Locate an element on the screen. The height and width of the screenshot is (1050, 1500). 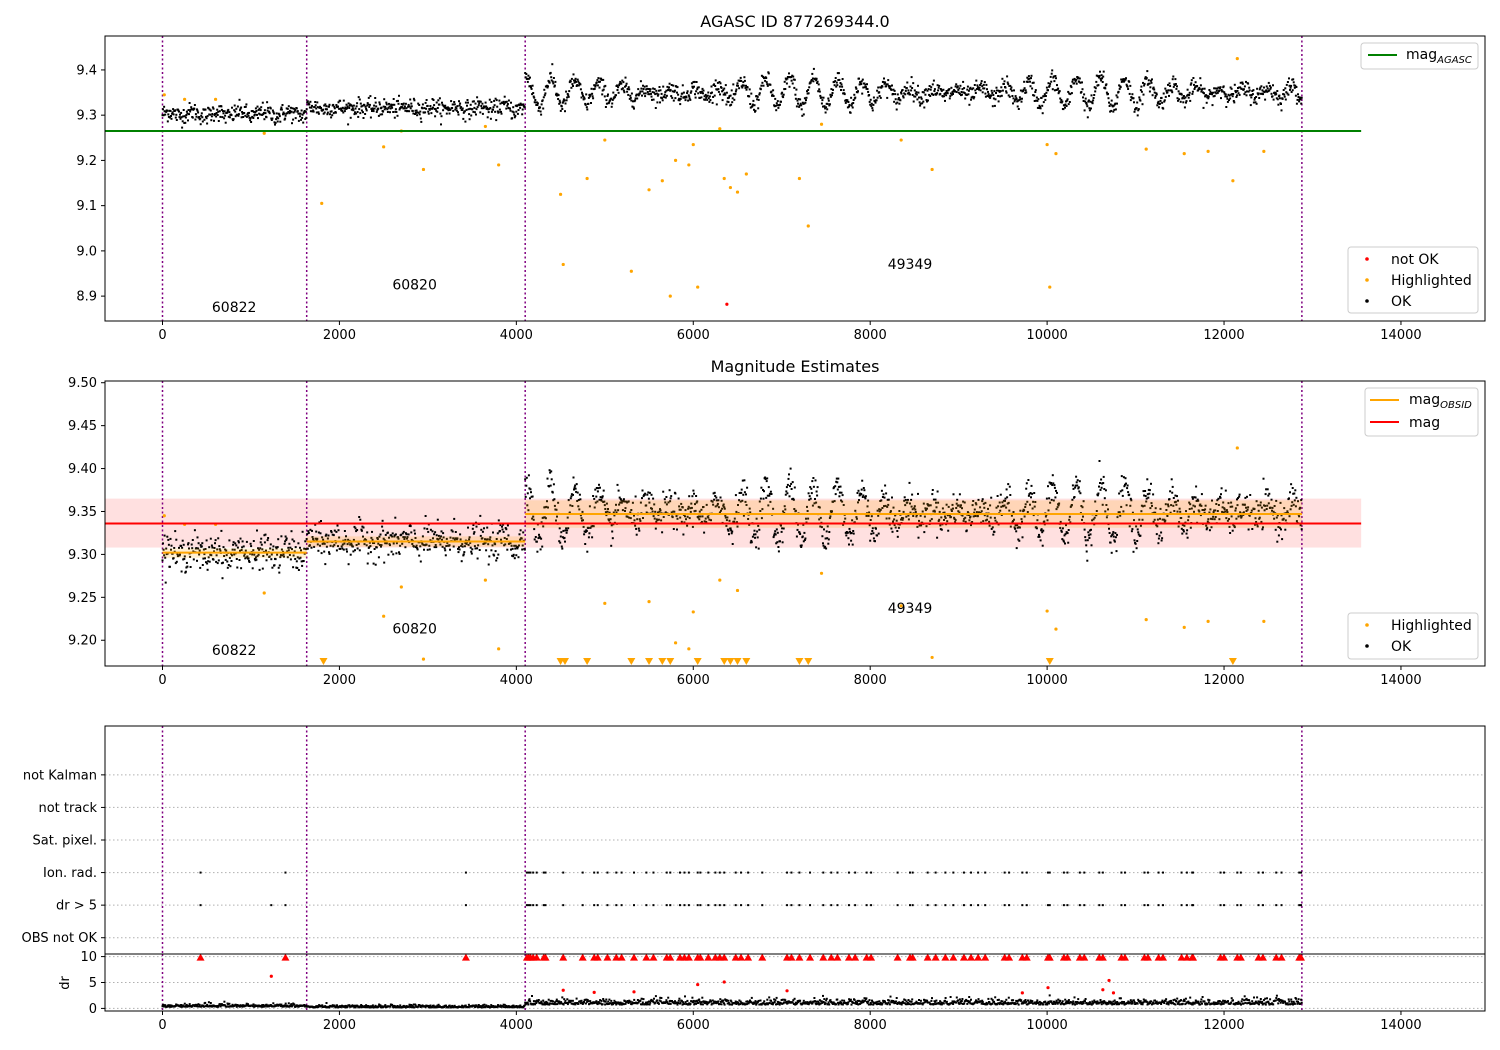
legend-swatch-not-ok is located at coordinates (1367, 259).